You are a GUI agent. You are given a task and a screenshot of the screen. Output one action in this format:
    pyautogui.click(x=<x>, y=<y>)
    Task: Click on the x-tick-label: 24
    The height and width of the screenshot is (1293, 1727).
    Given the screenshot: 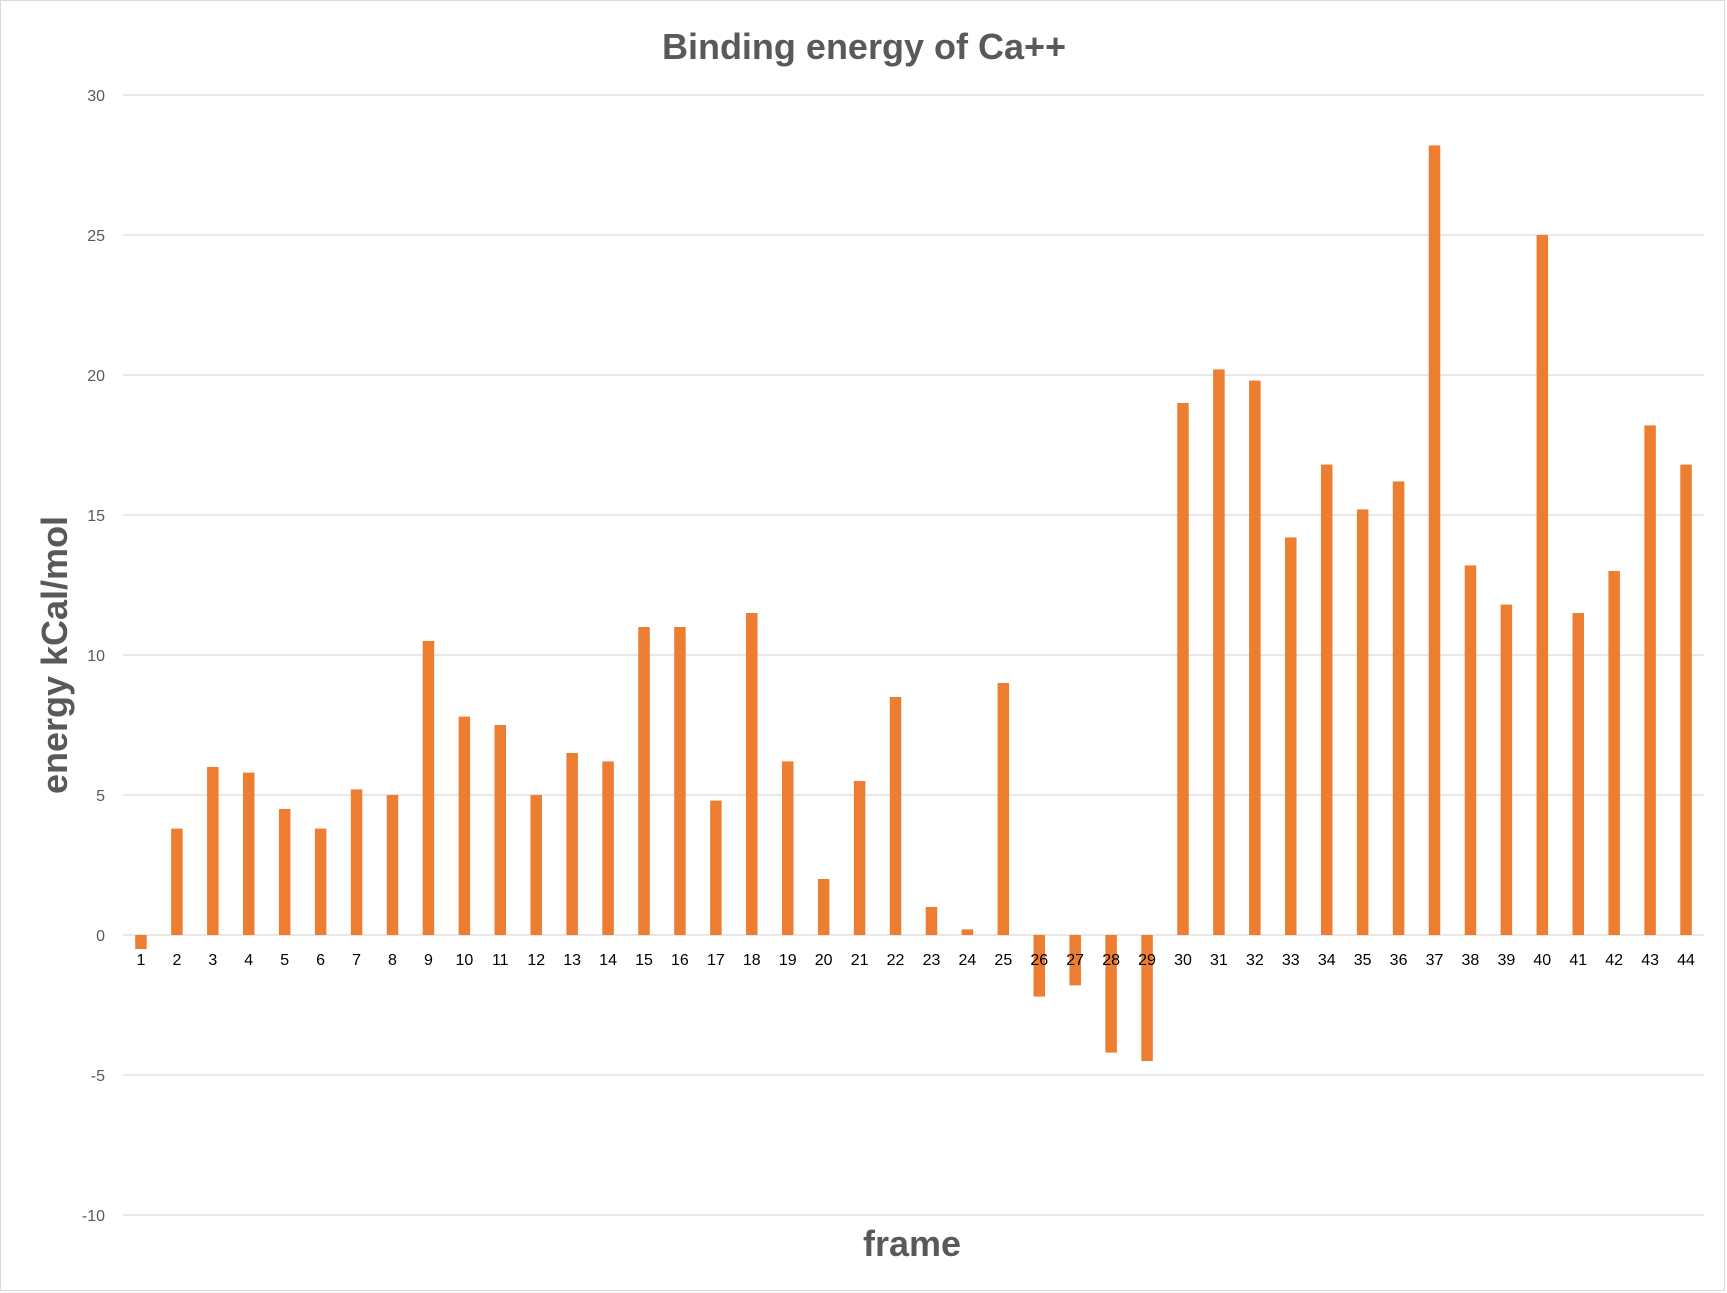 What is the action you would take?
    pyautogui.click(x=967, y=960)
    